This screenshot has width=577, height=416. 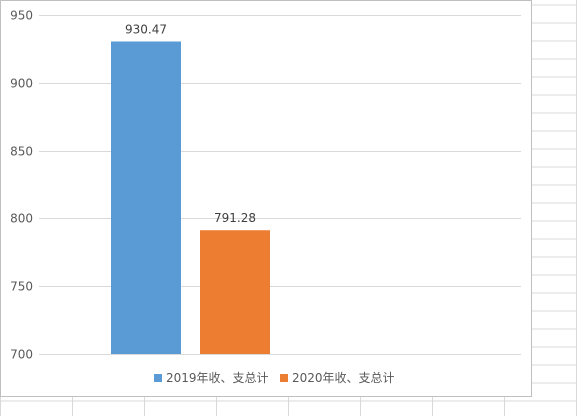 What do you see at coordinates (21, 355) in the screenshot?
I see `y-tick-label: 700` at bounding box center [21, 355].